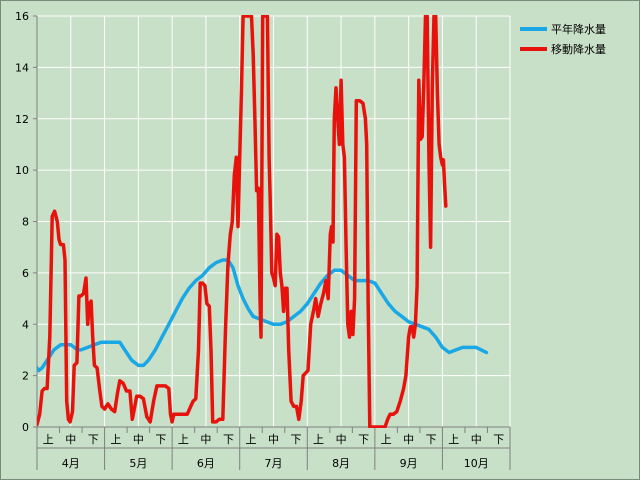  I want to click on y-tick-label: 0, so click(25, 427).